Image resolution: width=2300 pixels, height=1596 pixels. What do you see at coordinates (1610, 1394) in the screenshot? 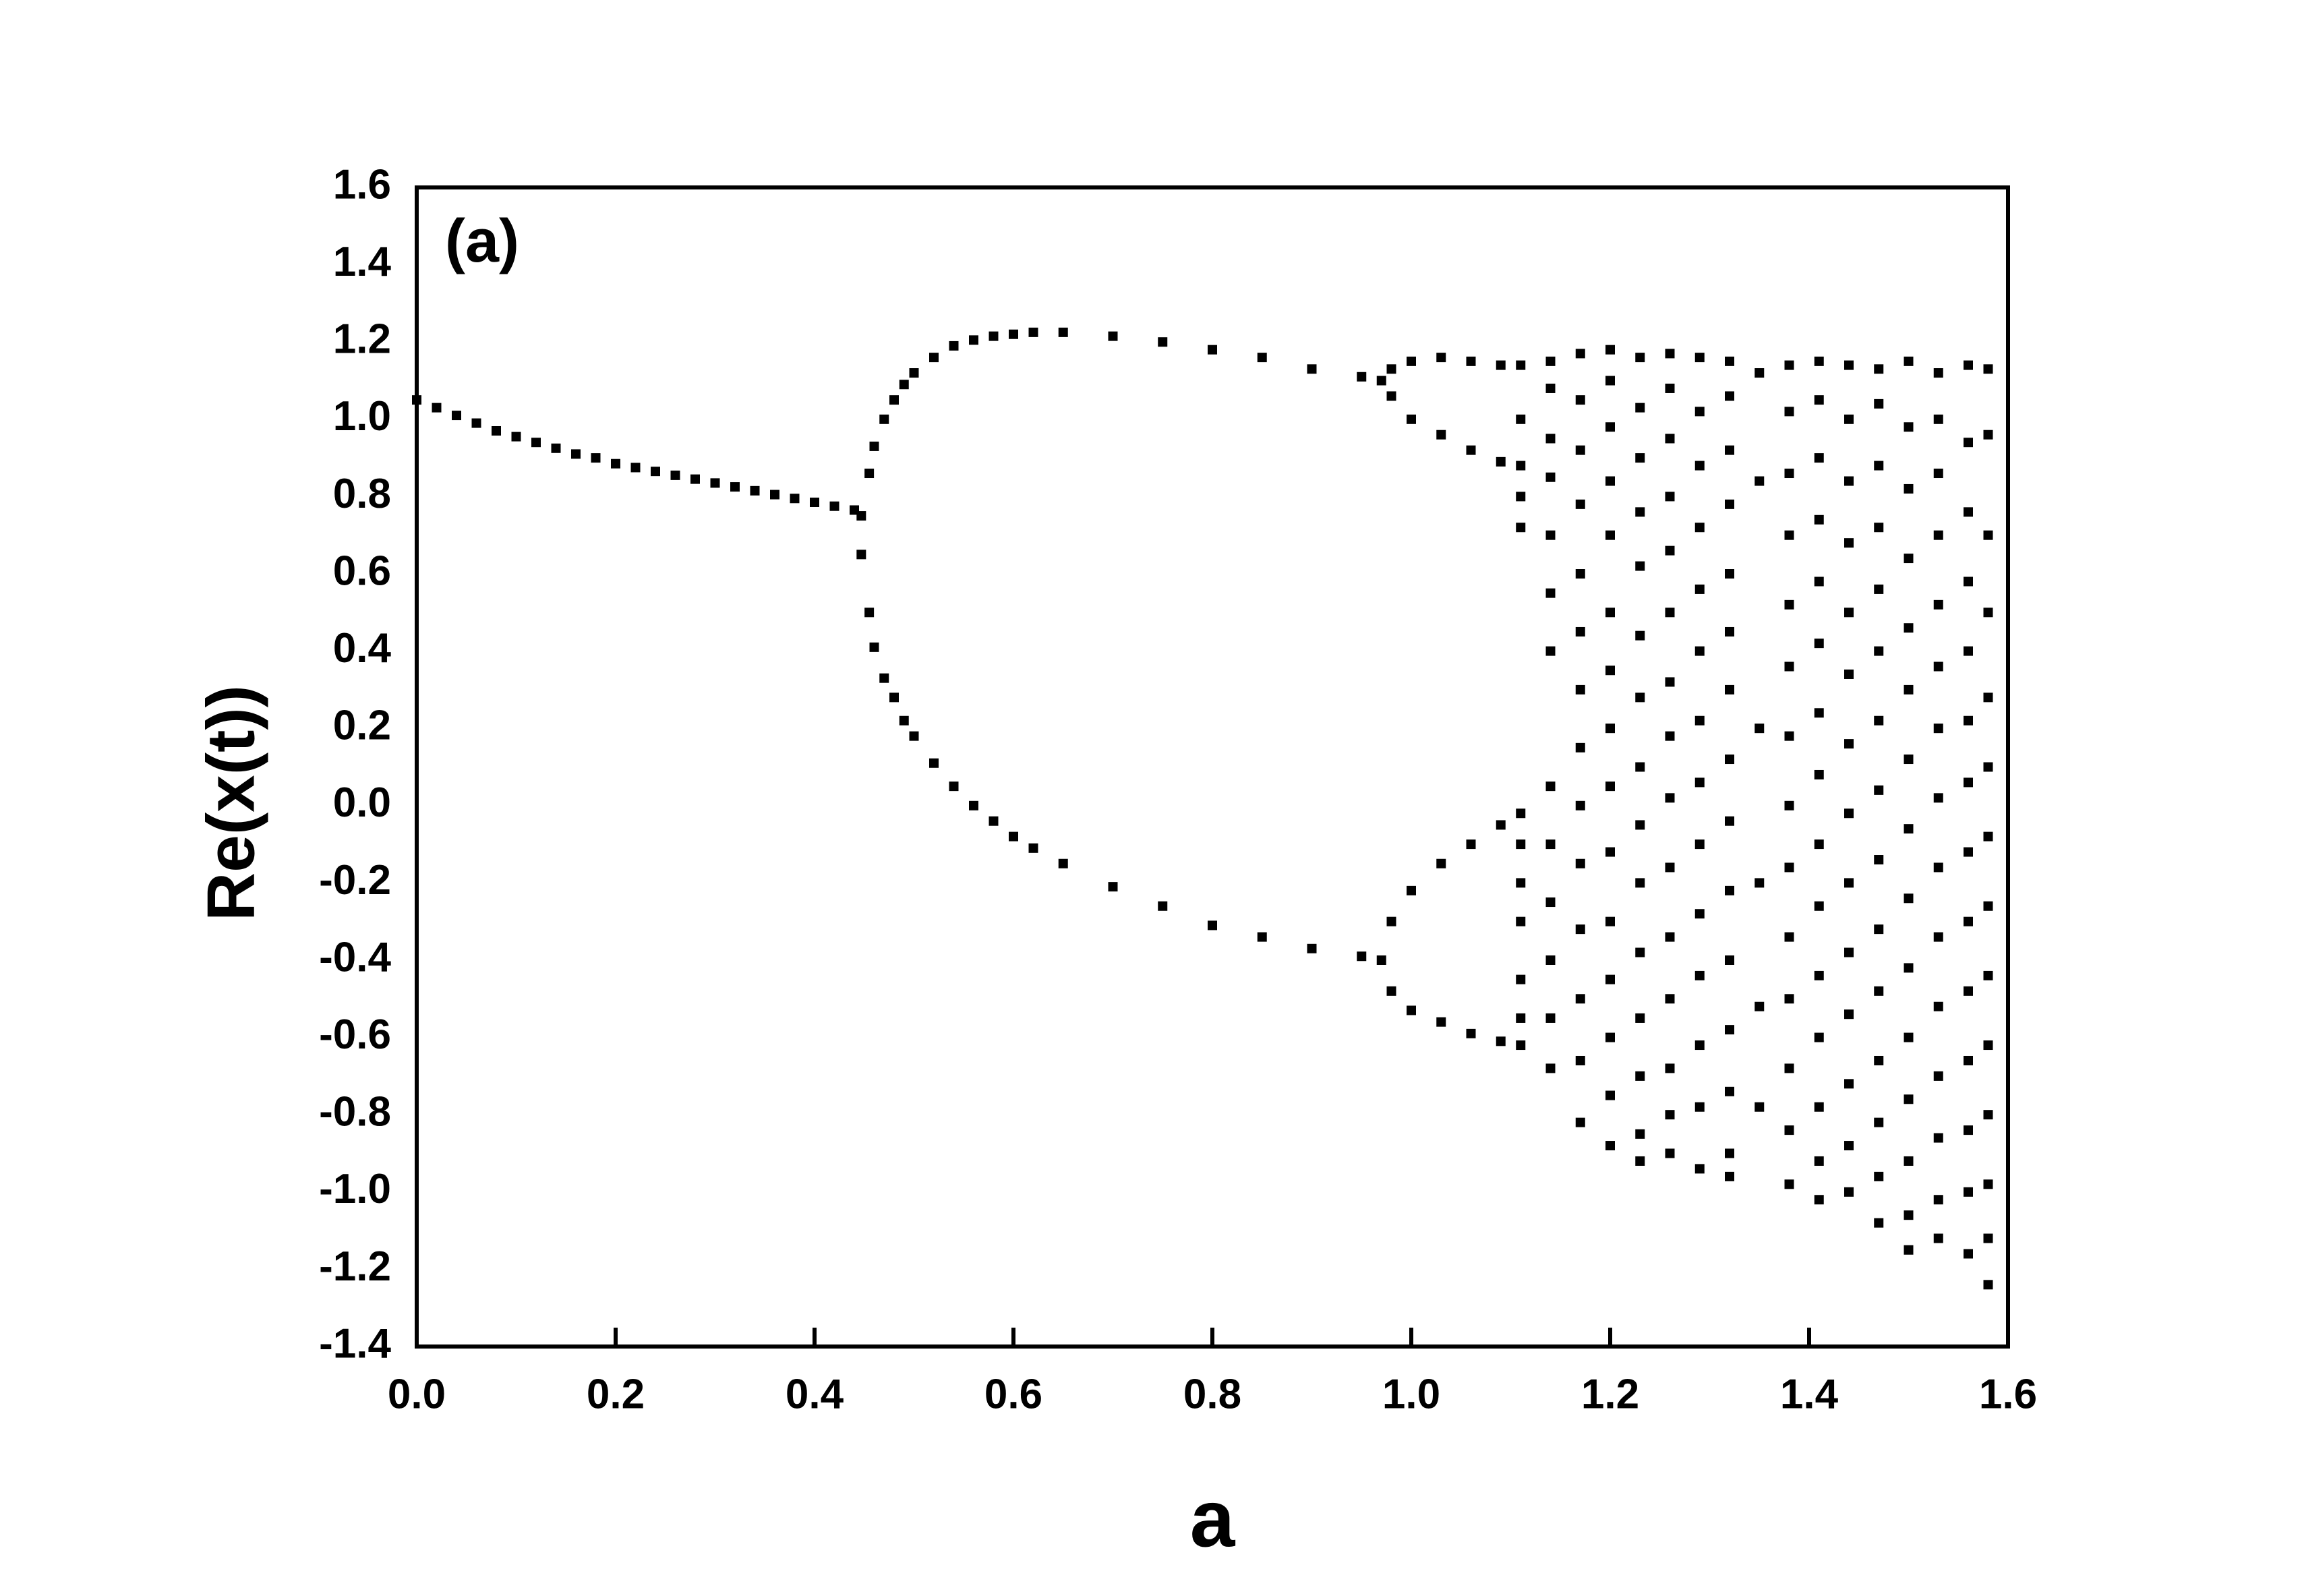
I see `x-tick-label: 1.2` at bounding box center [1610, 1394].